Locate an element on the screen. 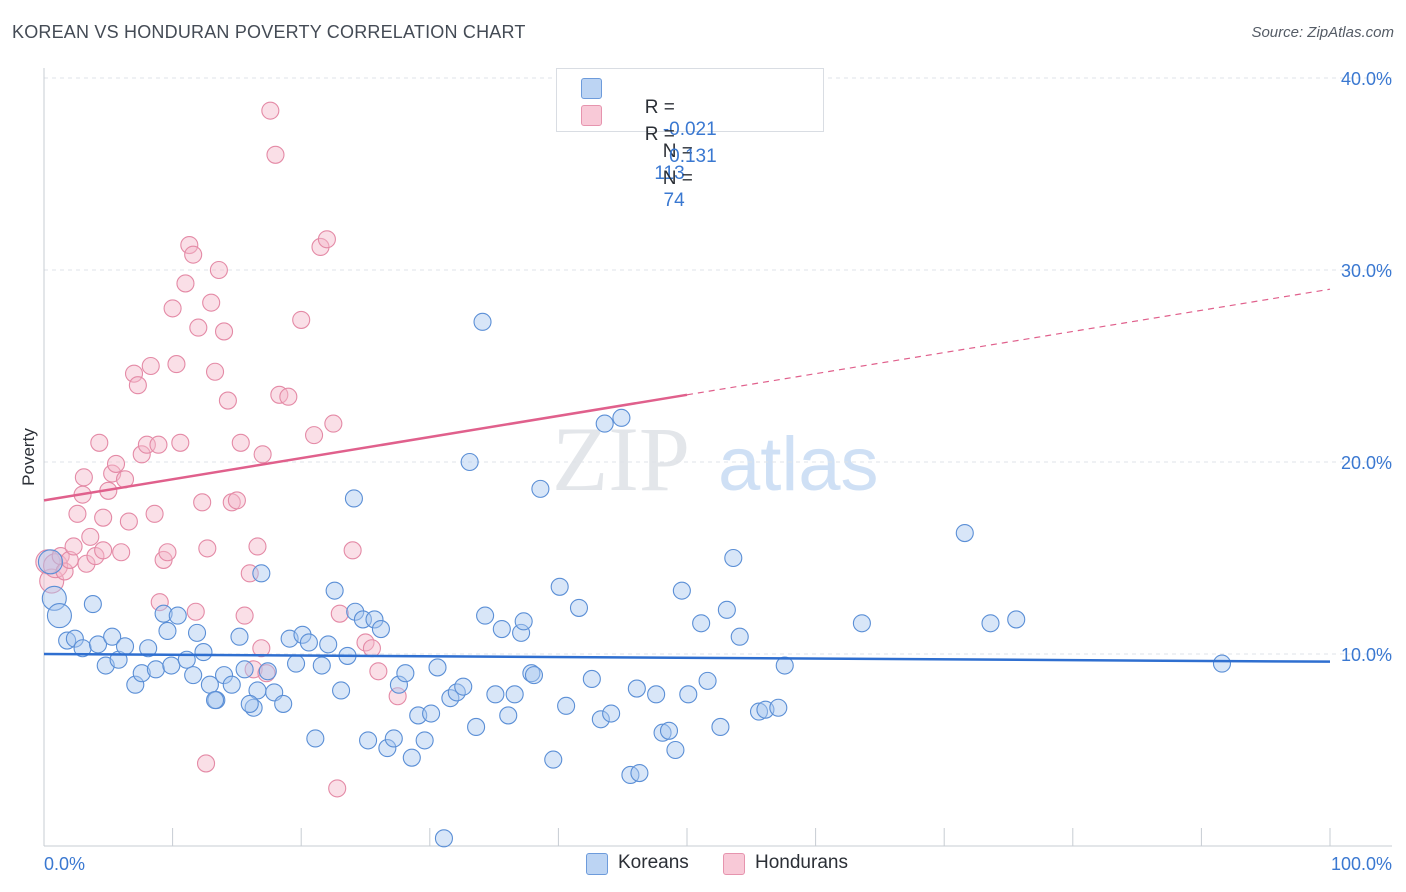  koreans-trend-line is located at coordinates (687, 657).